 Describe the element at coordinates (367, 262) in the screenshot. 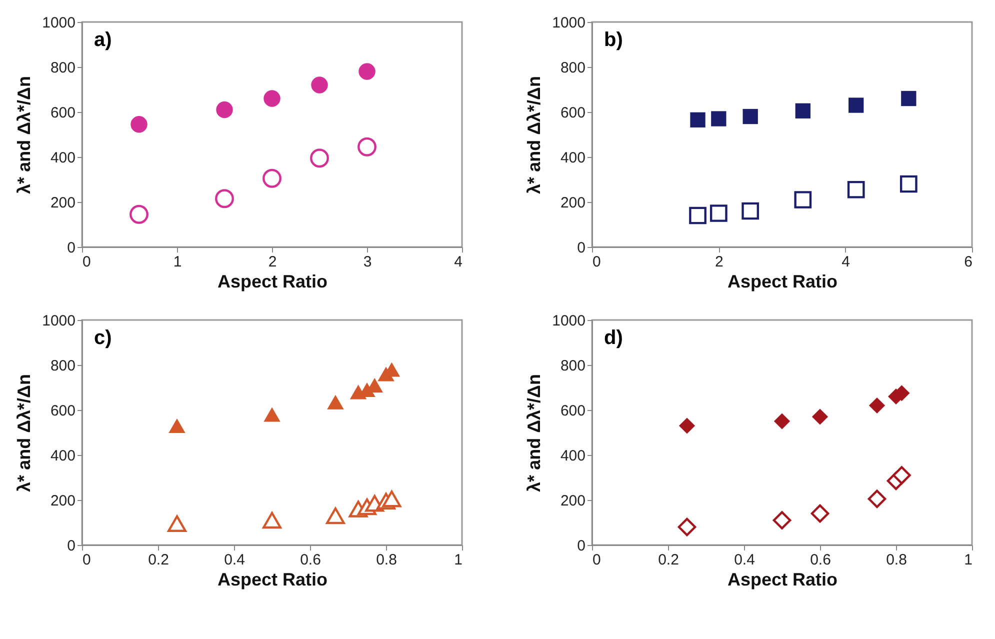

I see `x-tick-label: 3` at that location.